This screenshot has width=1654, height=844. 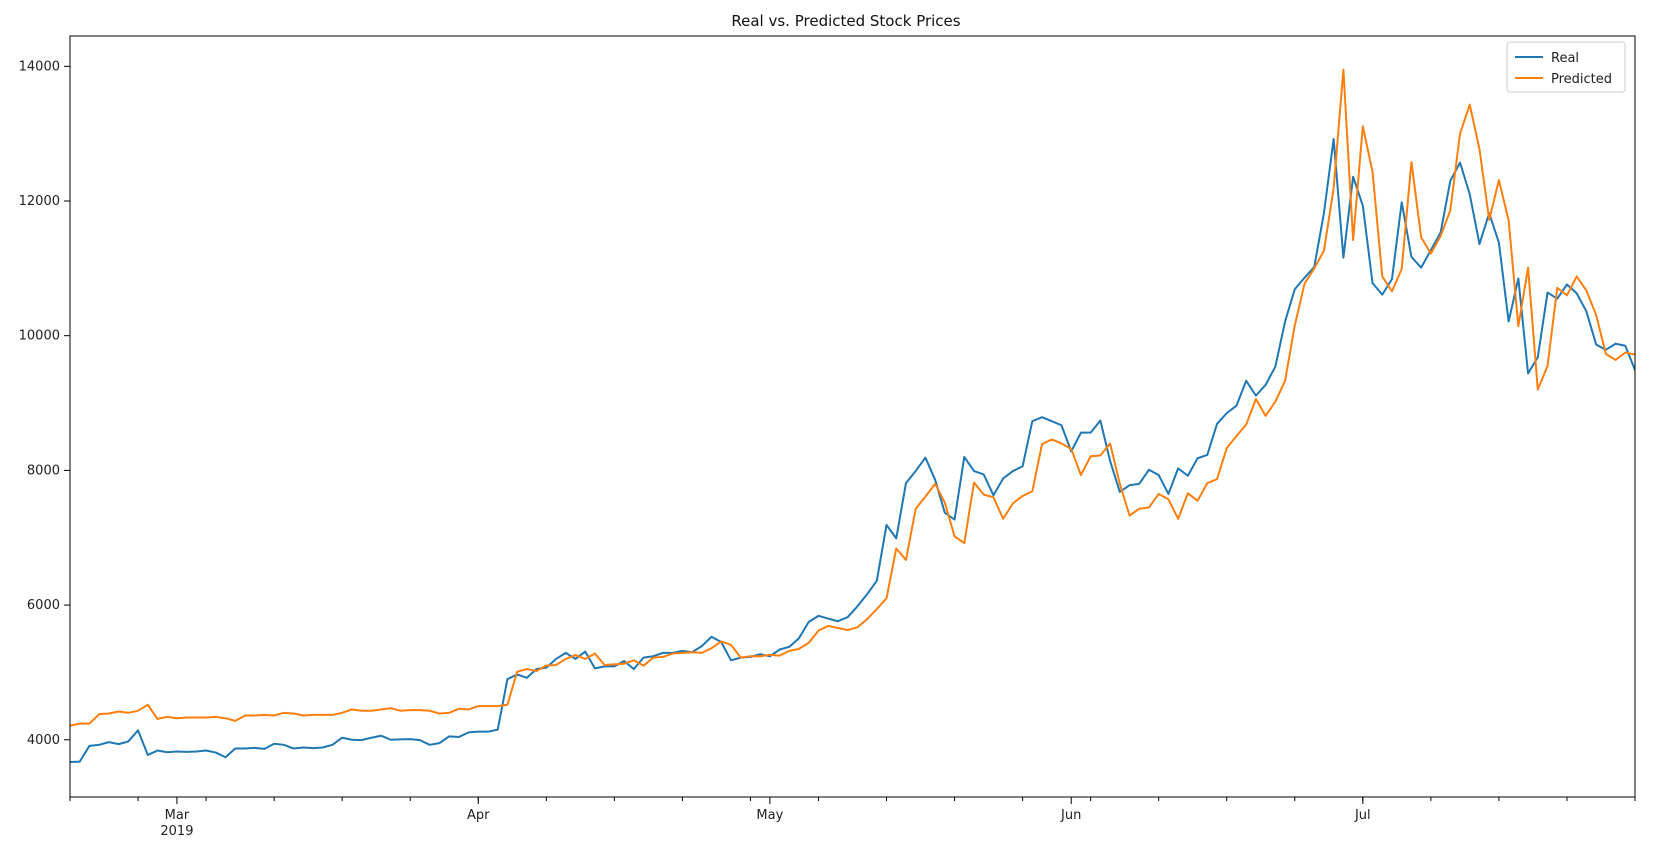 I want to click on y-tick-label: 4000, so click(x=43, y=740).